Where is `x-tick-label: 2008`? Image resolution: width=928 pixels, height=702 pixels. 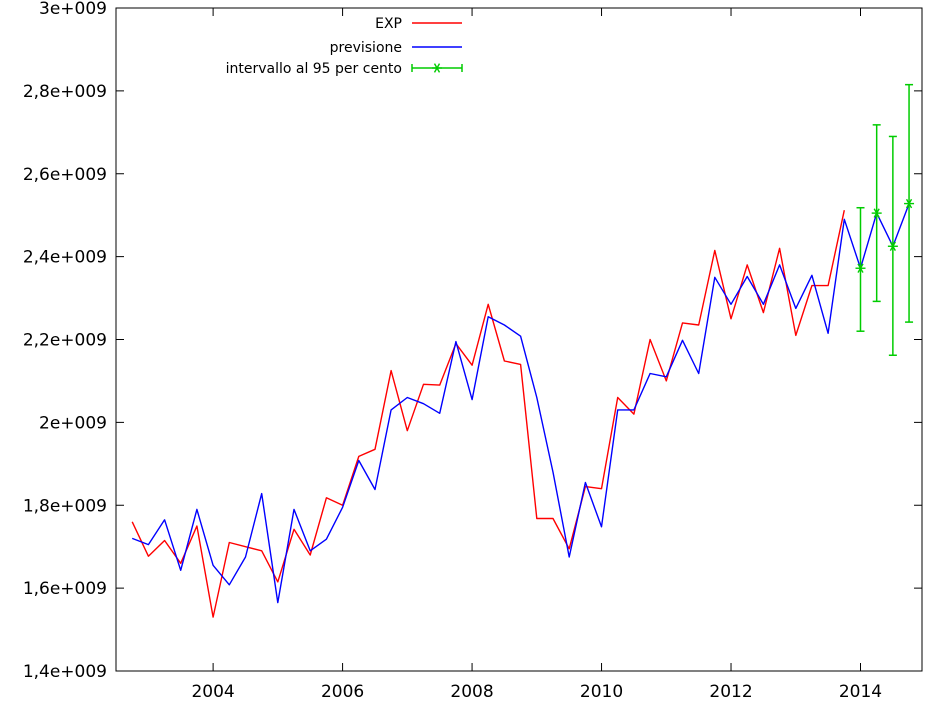 x-tick-label: 2008 is located at coordinates (471, 692).